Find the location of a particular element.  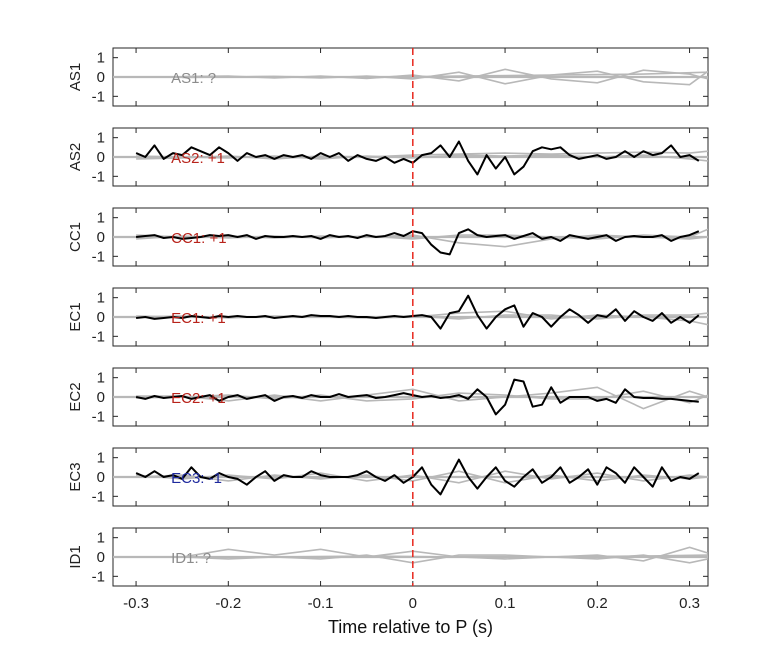

traces-as2 is located at coordinates (410, 158).